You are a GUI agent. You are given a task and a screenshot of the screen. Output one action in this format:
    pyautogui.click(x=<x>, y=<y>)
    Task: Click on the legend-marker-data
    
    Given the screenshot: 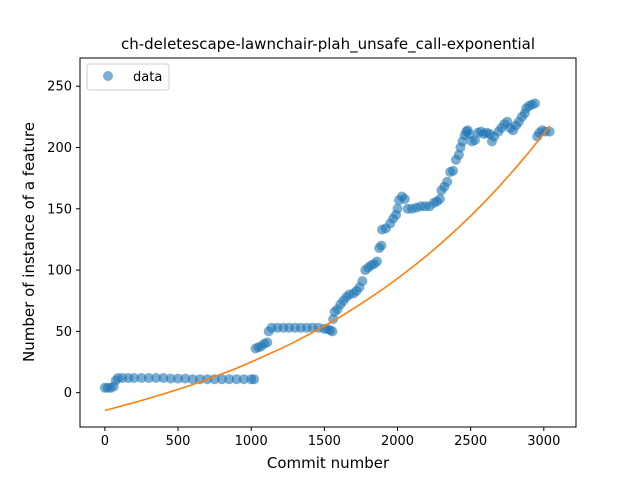 What is the action you would take?
    pyautogui.click(x=108, y=76)
    